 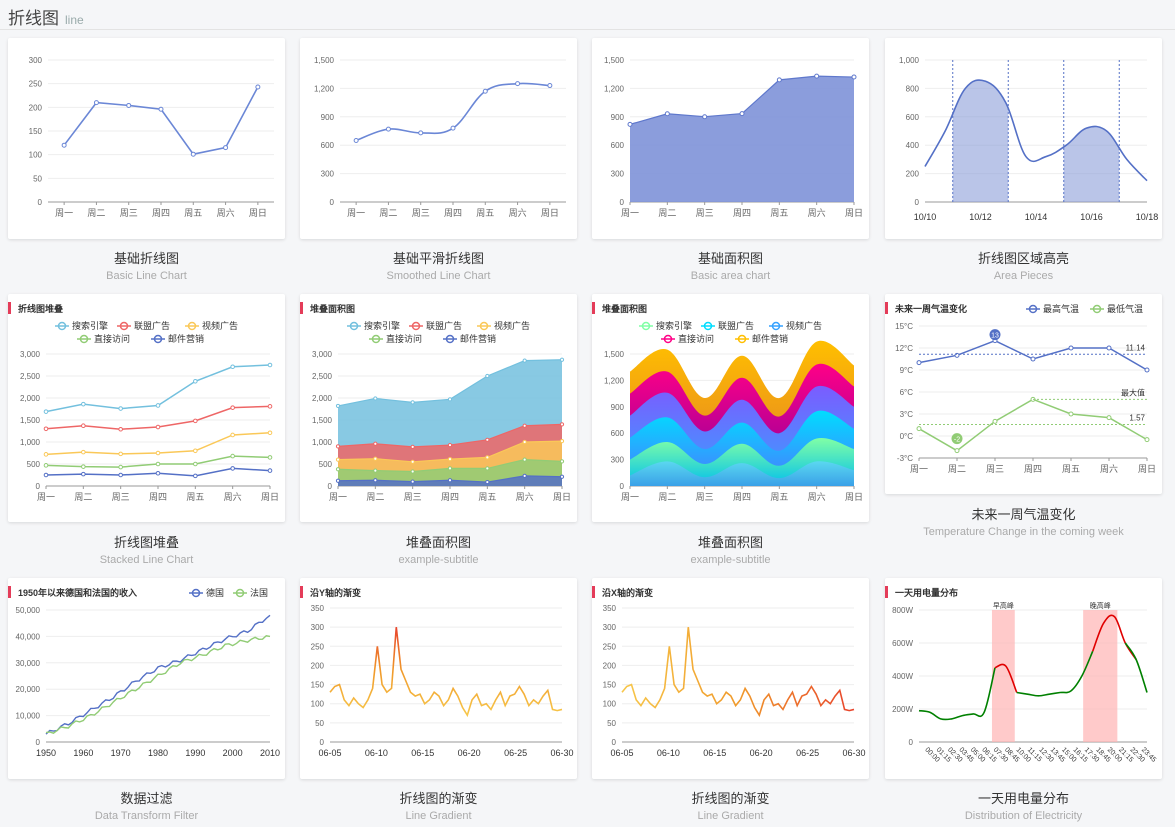 What do you see at coordinates (733, 137) in the screenshot?
I see `chart-basic-area: 0 300 600 900 1,200 1,500 周一 周二 周三 周四 周五 周六 周日` at bounding box center [733, 137].